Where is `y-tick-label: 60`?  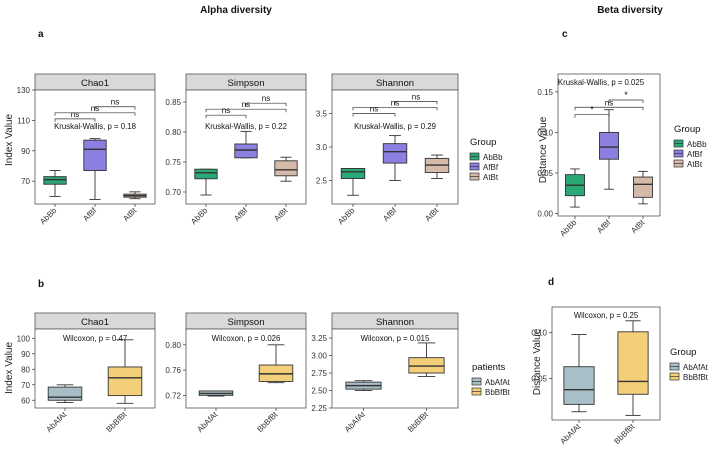
y-tick-label: 60 is located at coordinates (25, 400).